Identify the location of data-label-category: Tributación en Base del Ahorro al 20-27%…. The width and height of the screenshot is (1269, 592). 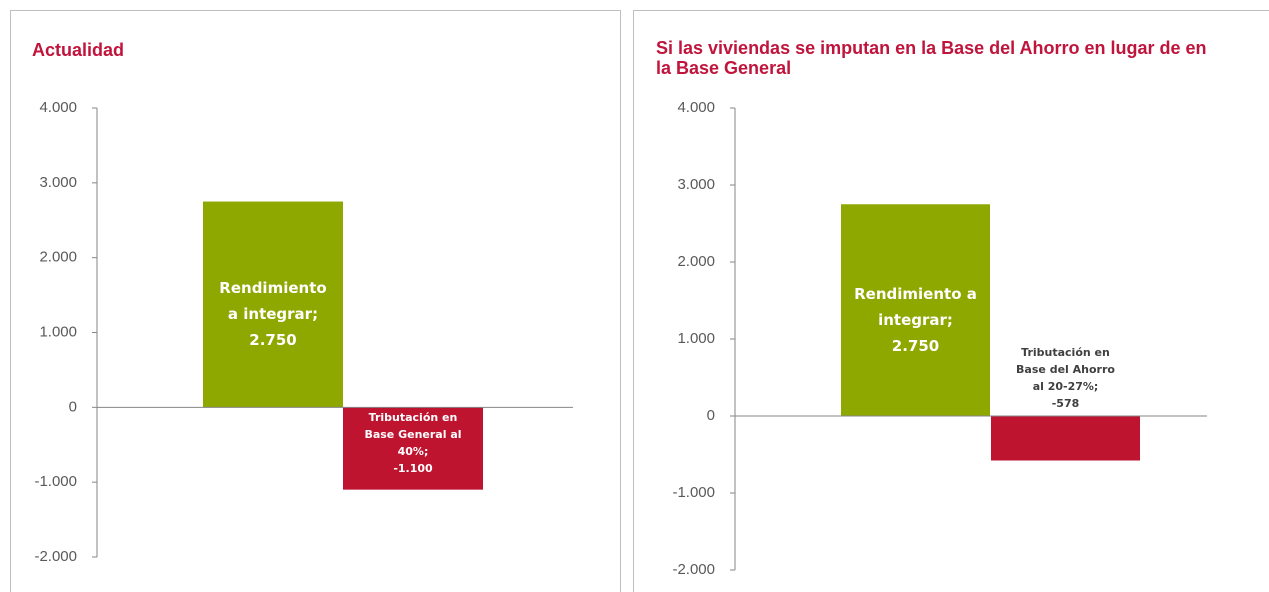
(1065, 369).